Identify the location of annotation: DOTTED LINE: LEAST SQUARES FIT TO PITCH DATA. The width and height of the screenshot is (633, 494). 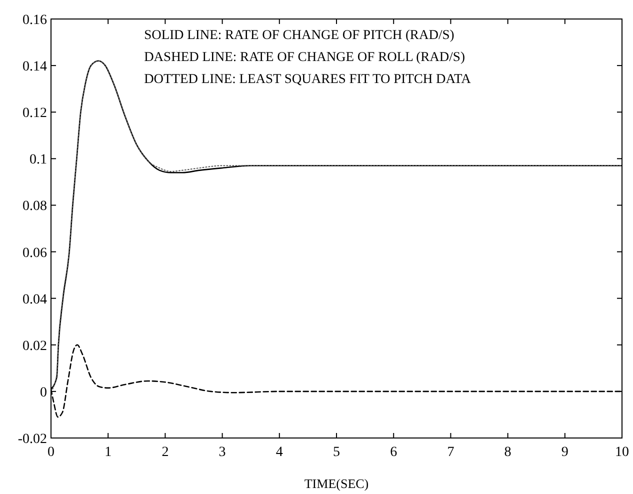
(308, 78).